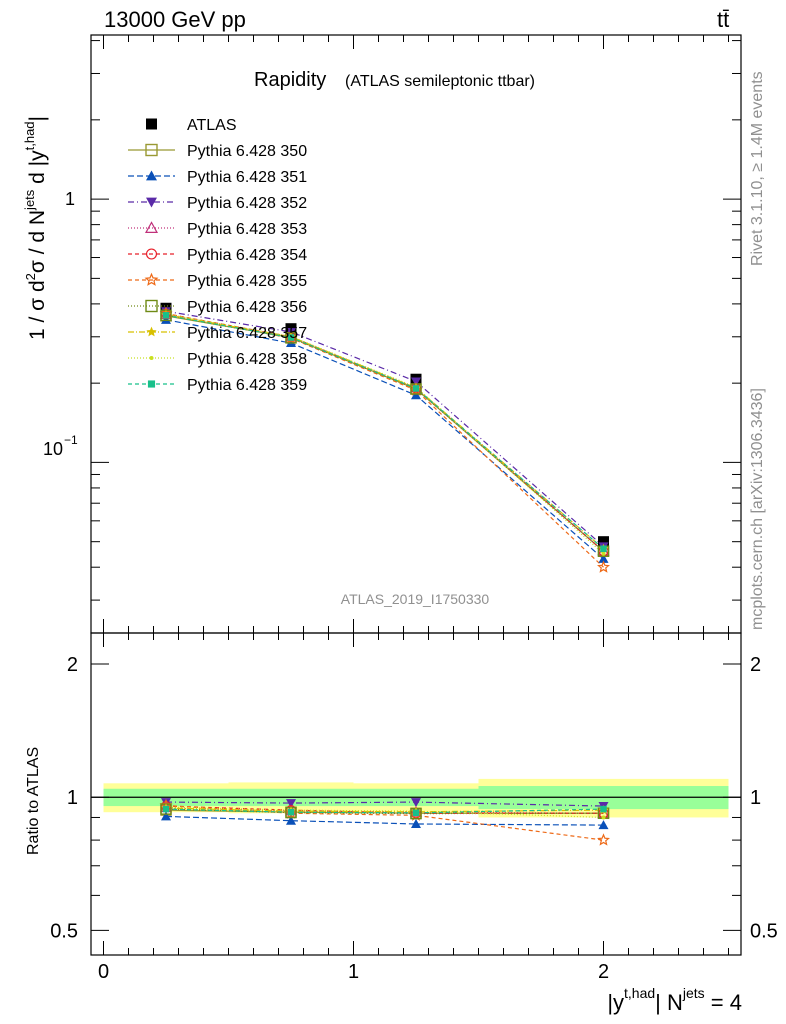 Image resolution: width=786 pixels, height=1024 pixels. What do you see at coordinates (757, 509) in the screenshot?
I see `mcplots-label: mcplots.cern.ch [arXiv:1306.3436]` at bounding box center [757, 509].